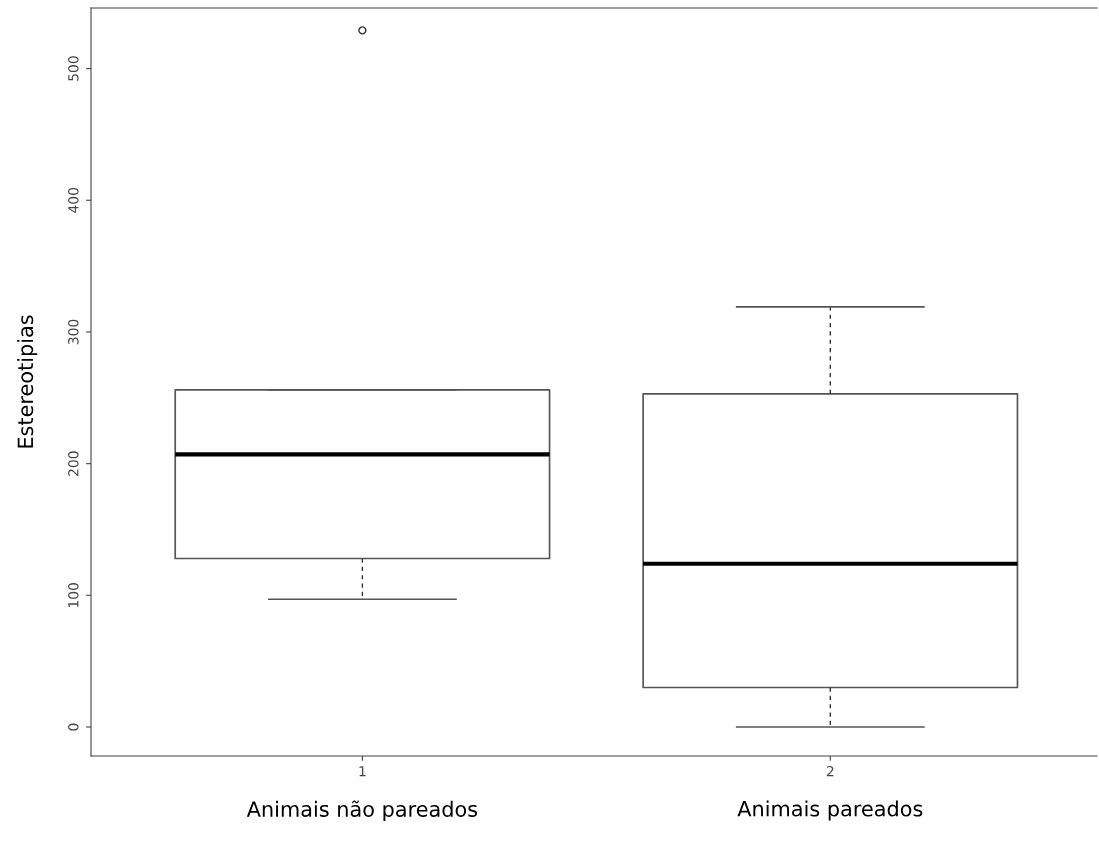  Describe the element at coordinates (73, 332) in the screenshot. I see `y-tick-label: 300` at that location.